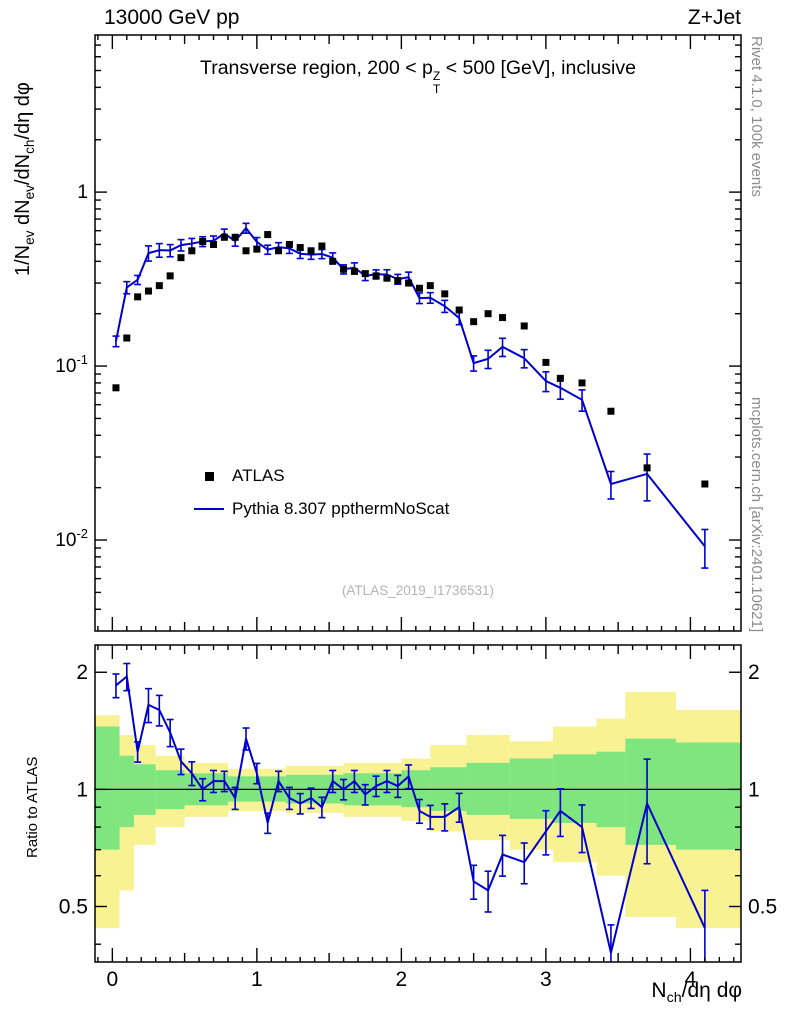  What do you see at coordinates (714, 17) in the screenshot?
I see `process-label: Z+Jet` at bounding box center [714, 17].